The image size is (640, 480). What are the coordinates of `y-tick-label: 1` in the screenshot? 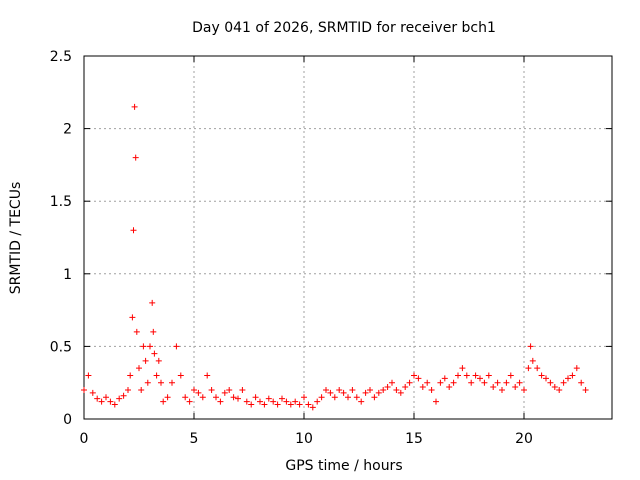 It's located at (67, 275).